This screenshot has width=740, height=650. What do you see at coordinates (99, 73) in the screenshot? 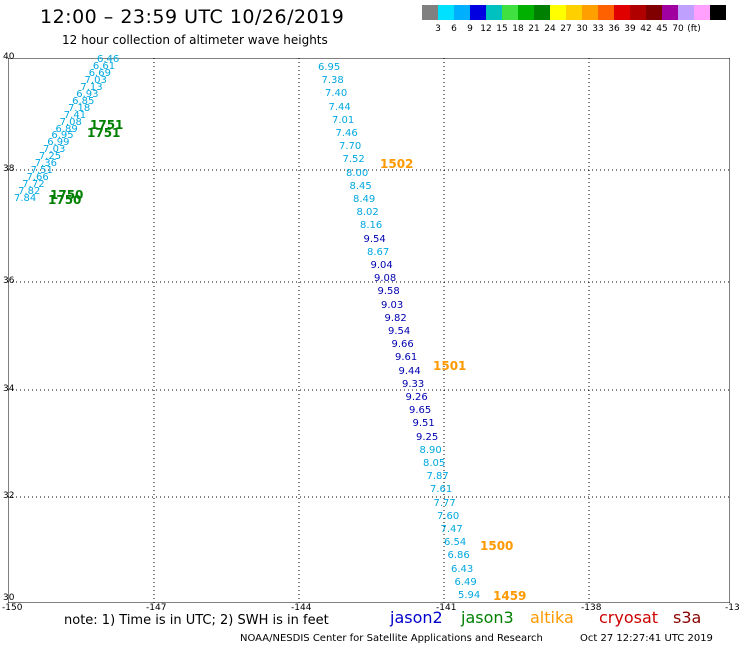
I see `wave-height-value: 6.69` at bounding box center [99, 73].